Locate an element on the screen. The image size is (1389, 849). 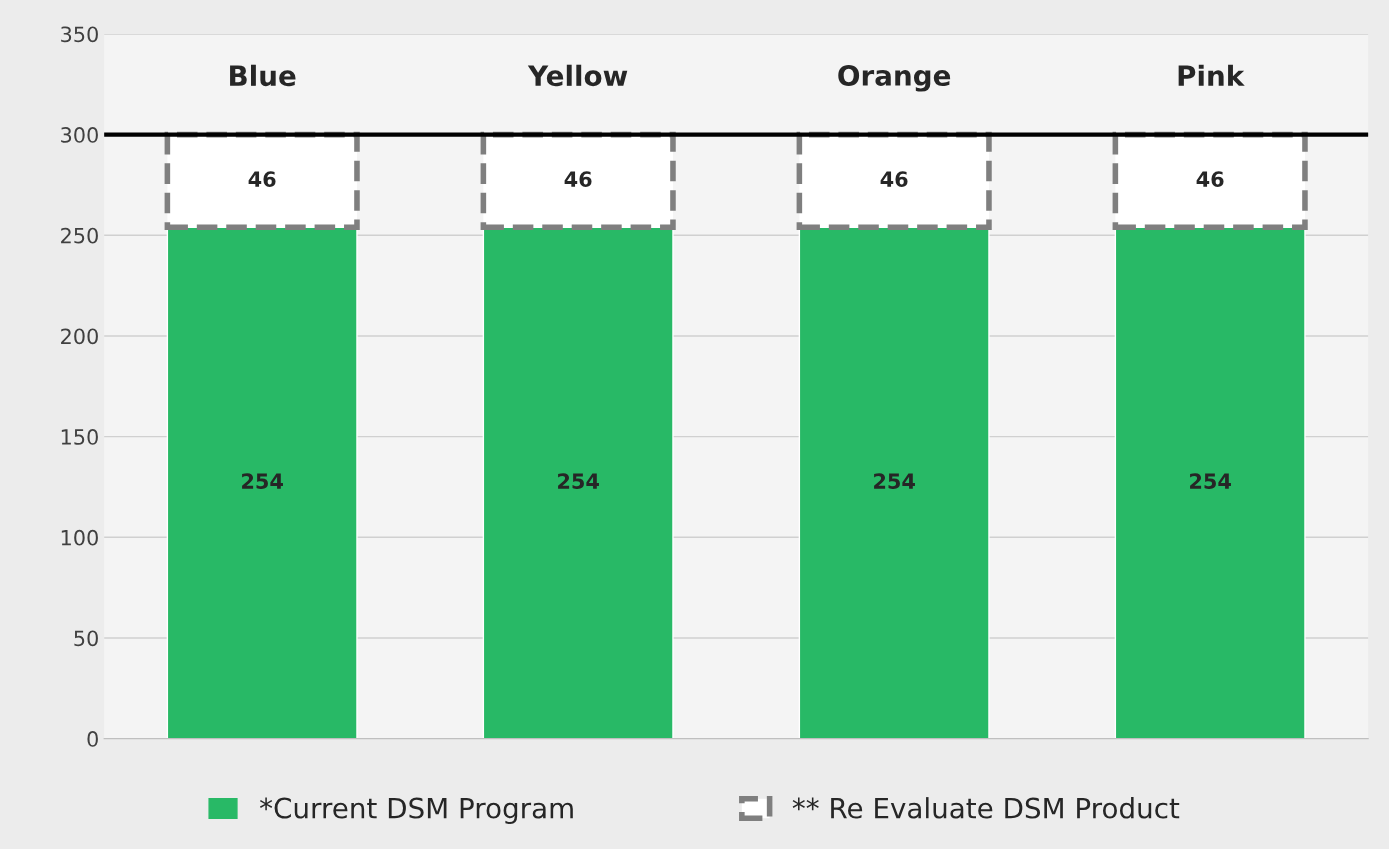
x-tick-label: Pink is located at coordinates (1211, 75).